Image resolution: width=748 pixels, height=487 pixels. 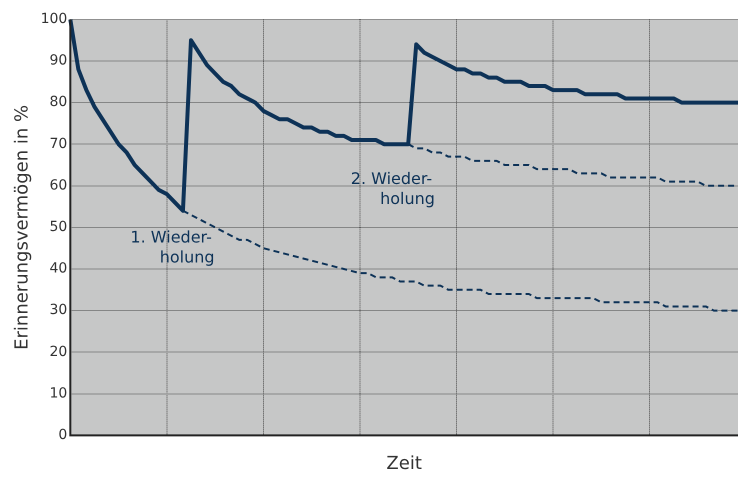 I want to click on y-tick-label: 40, so click(x=58, y=268).